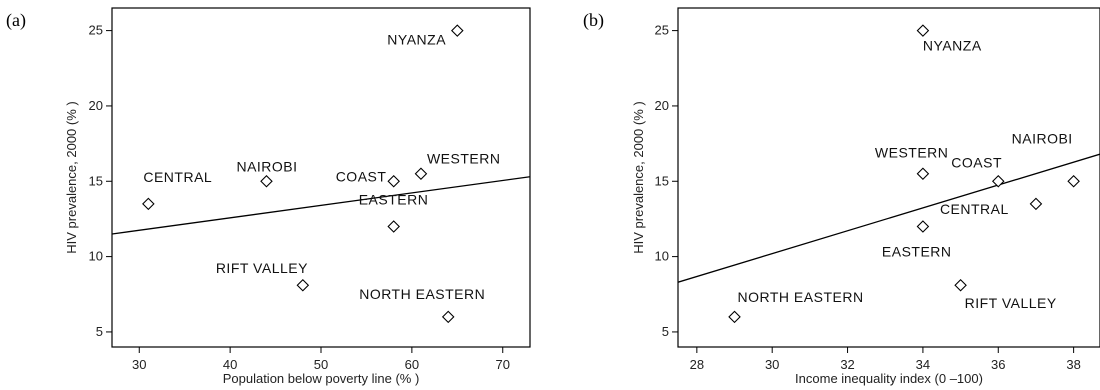 Image resolution: width=1100 pixels, height=390 pixels. What do you see at coordinates (1073, 364) in the screenshot?
I see `x-tick-label: 38` at bounding box center [1073, 364].